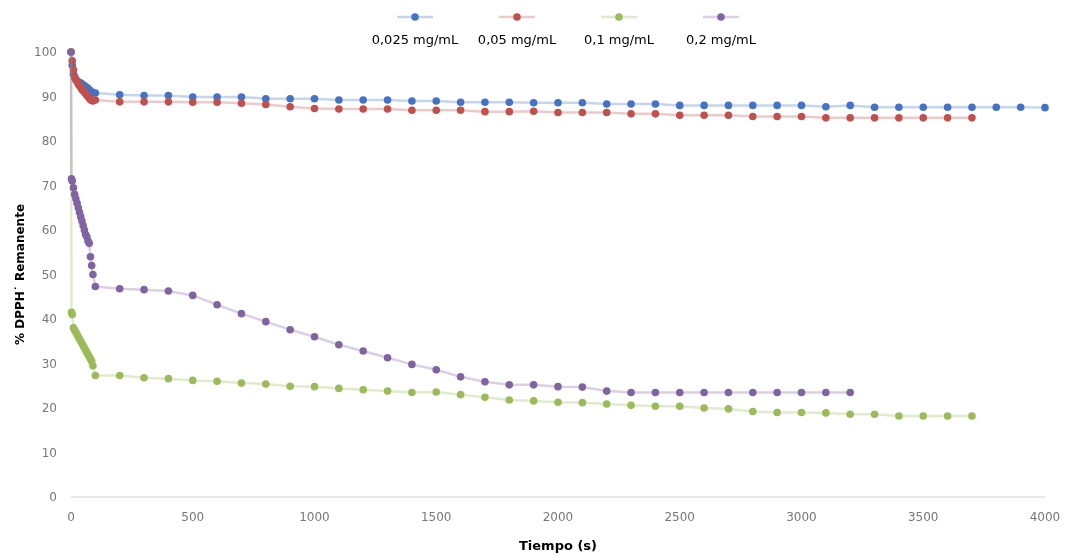 The height and width of the screenshot is (556, 1073). Describe the element at coordinates (314, 517) in the screenshot. I see `x-tick-label: 1000` at that location.